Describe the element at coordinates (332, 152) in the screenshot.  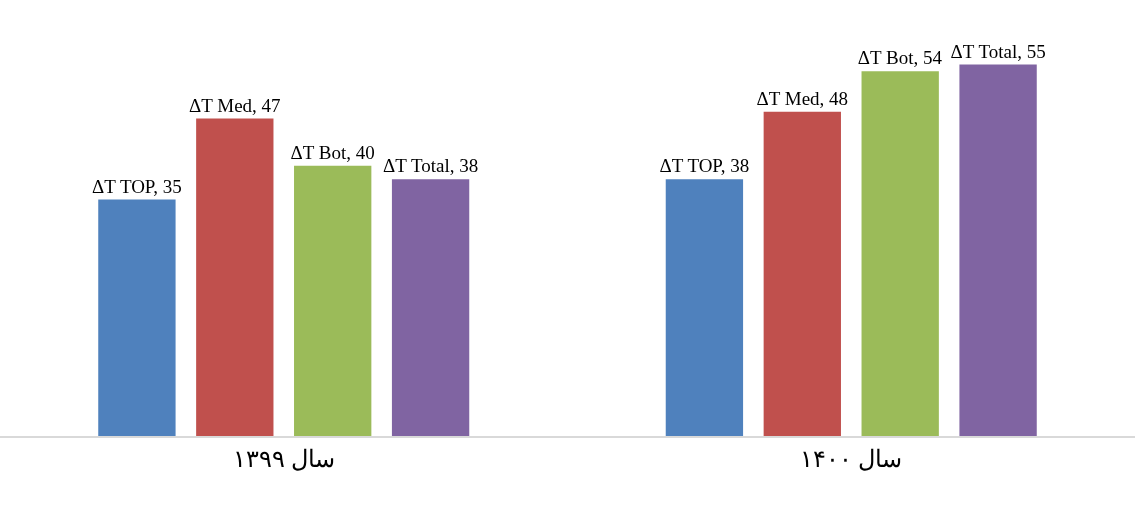
I see `data-label: ΔT Bot, 40` at that location.